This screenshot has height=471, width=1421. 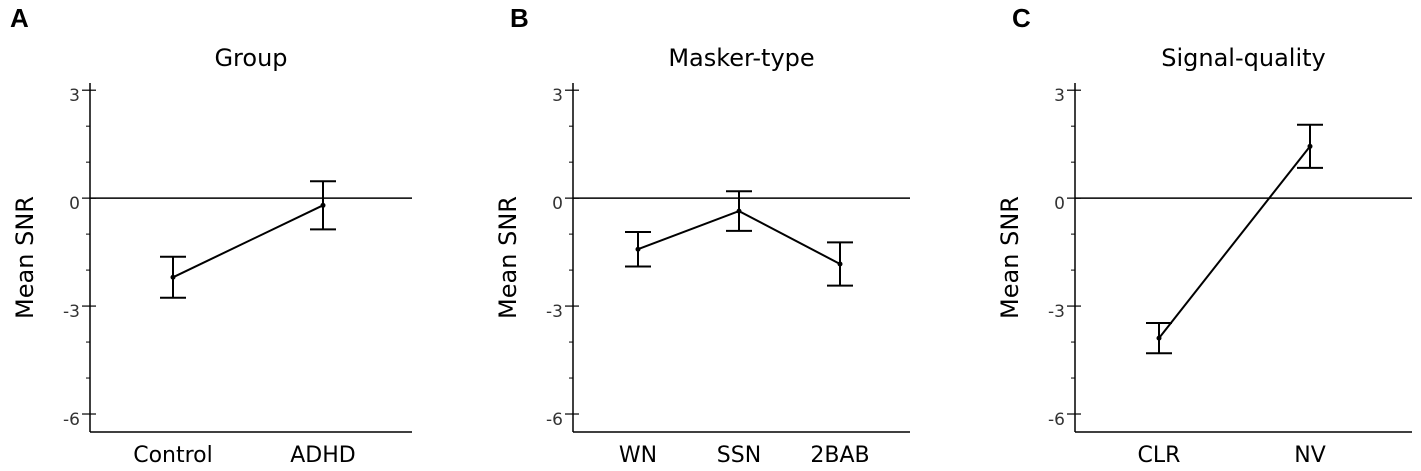 I want to click on x-tick-label: 2BAB, so click(x=839, y=455).